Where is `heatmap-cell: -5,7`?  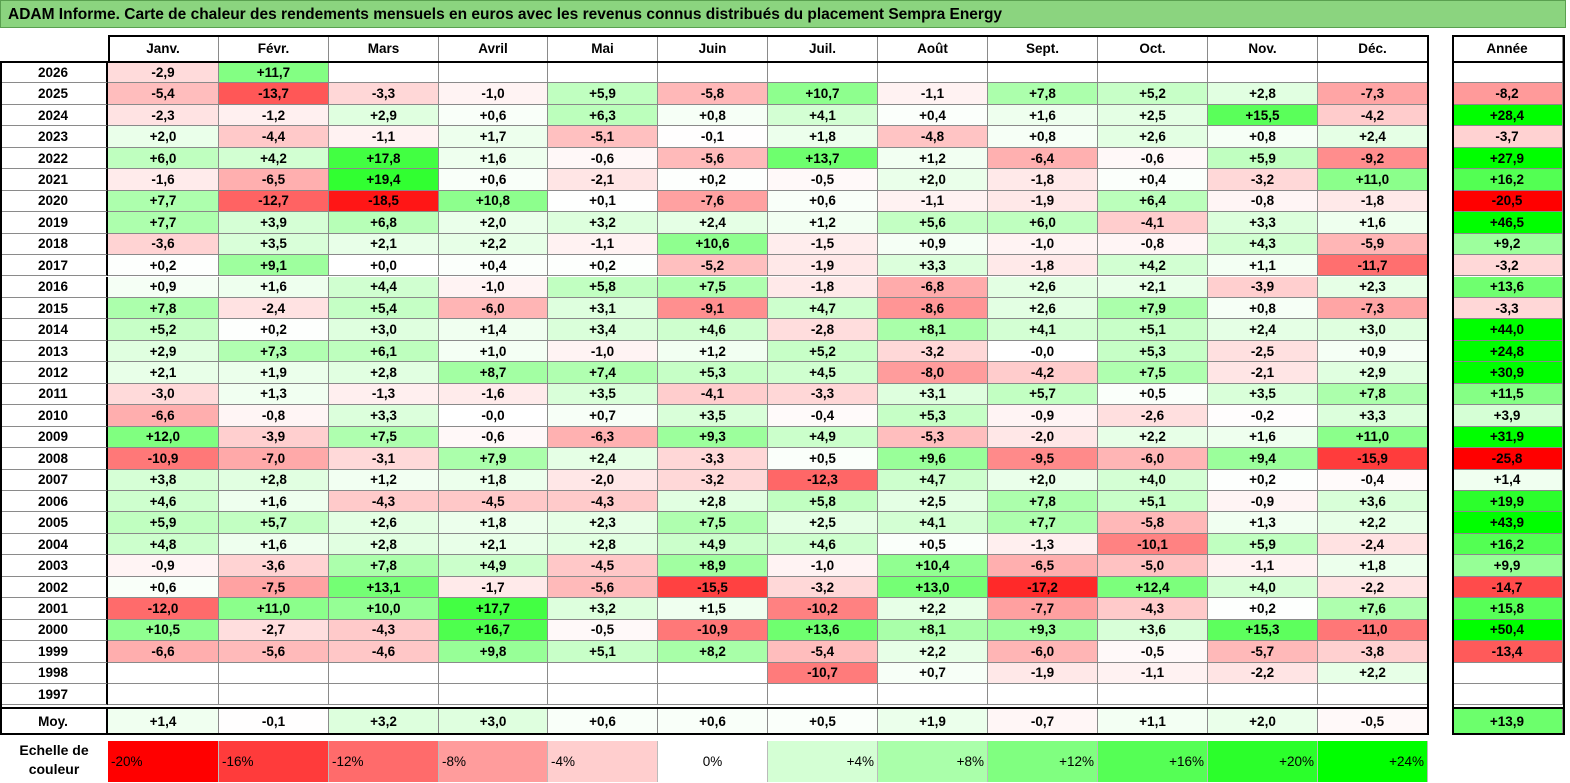 heatmap-cell: -5,7 is located at coordinates (1263, 652).